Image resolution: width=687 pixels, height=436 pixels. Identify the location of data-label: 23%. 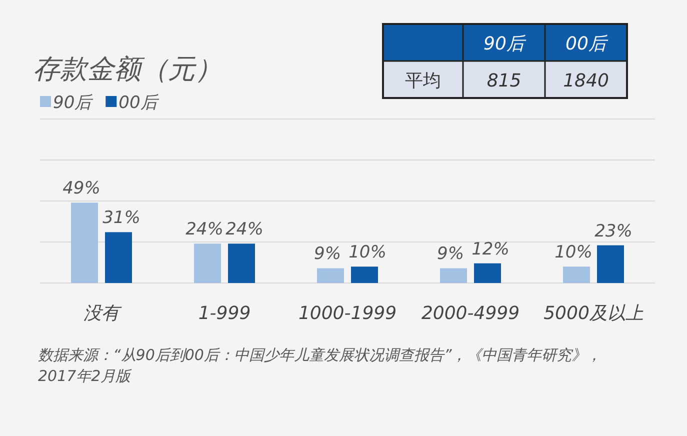
(613, 231).